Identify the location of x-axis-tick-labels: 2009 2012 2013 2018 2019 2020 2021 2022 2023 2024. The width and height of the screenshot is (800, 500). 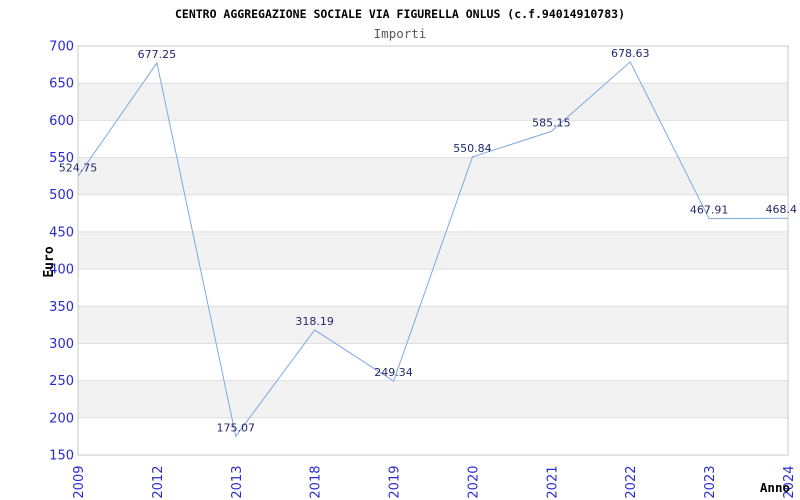
(434, 482).